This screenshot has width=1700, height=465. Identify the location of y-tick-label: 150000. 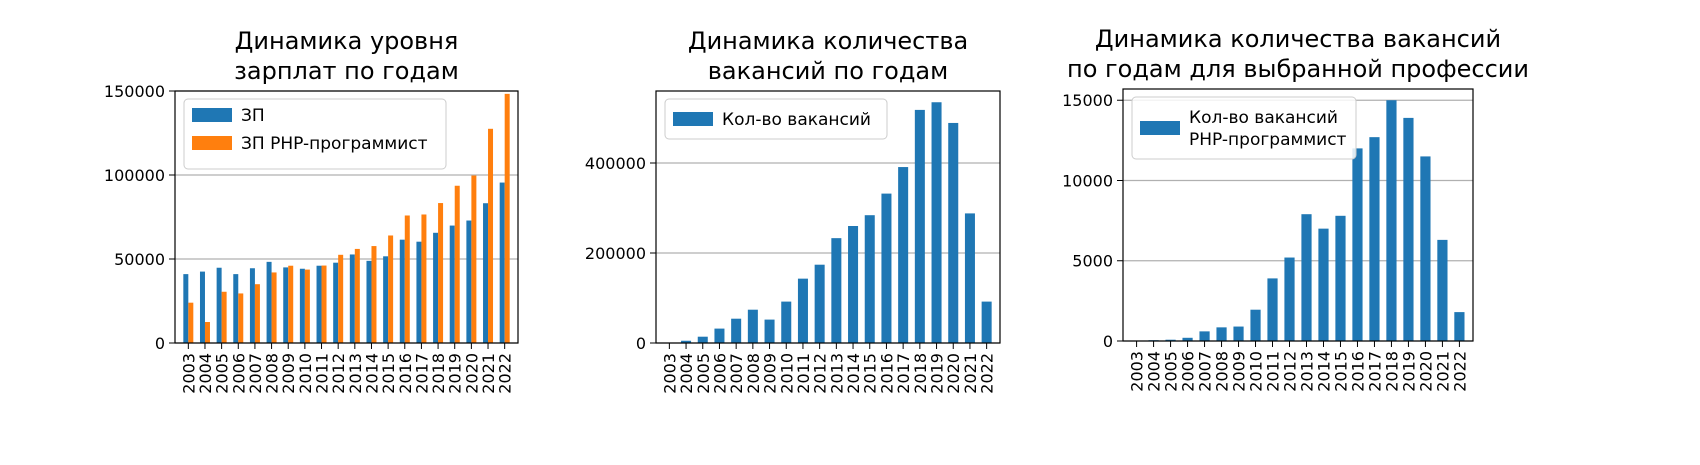
(134, 91).